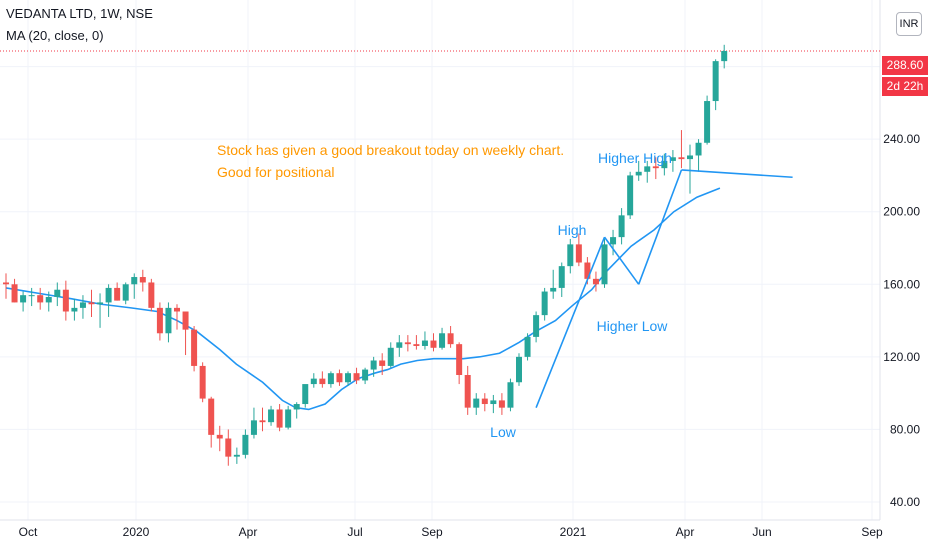  Describe the element at coordinates (905, 65) in the screenshot. I see `last-price-tag: 288.60` at that location.